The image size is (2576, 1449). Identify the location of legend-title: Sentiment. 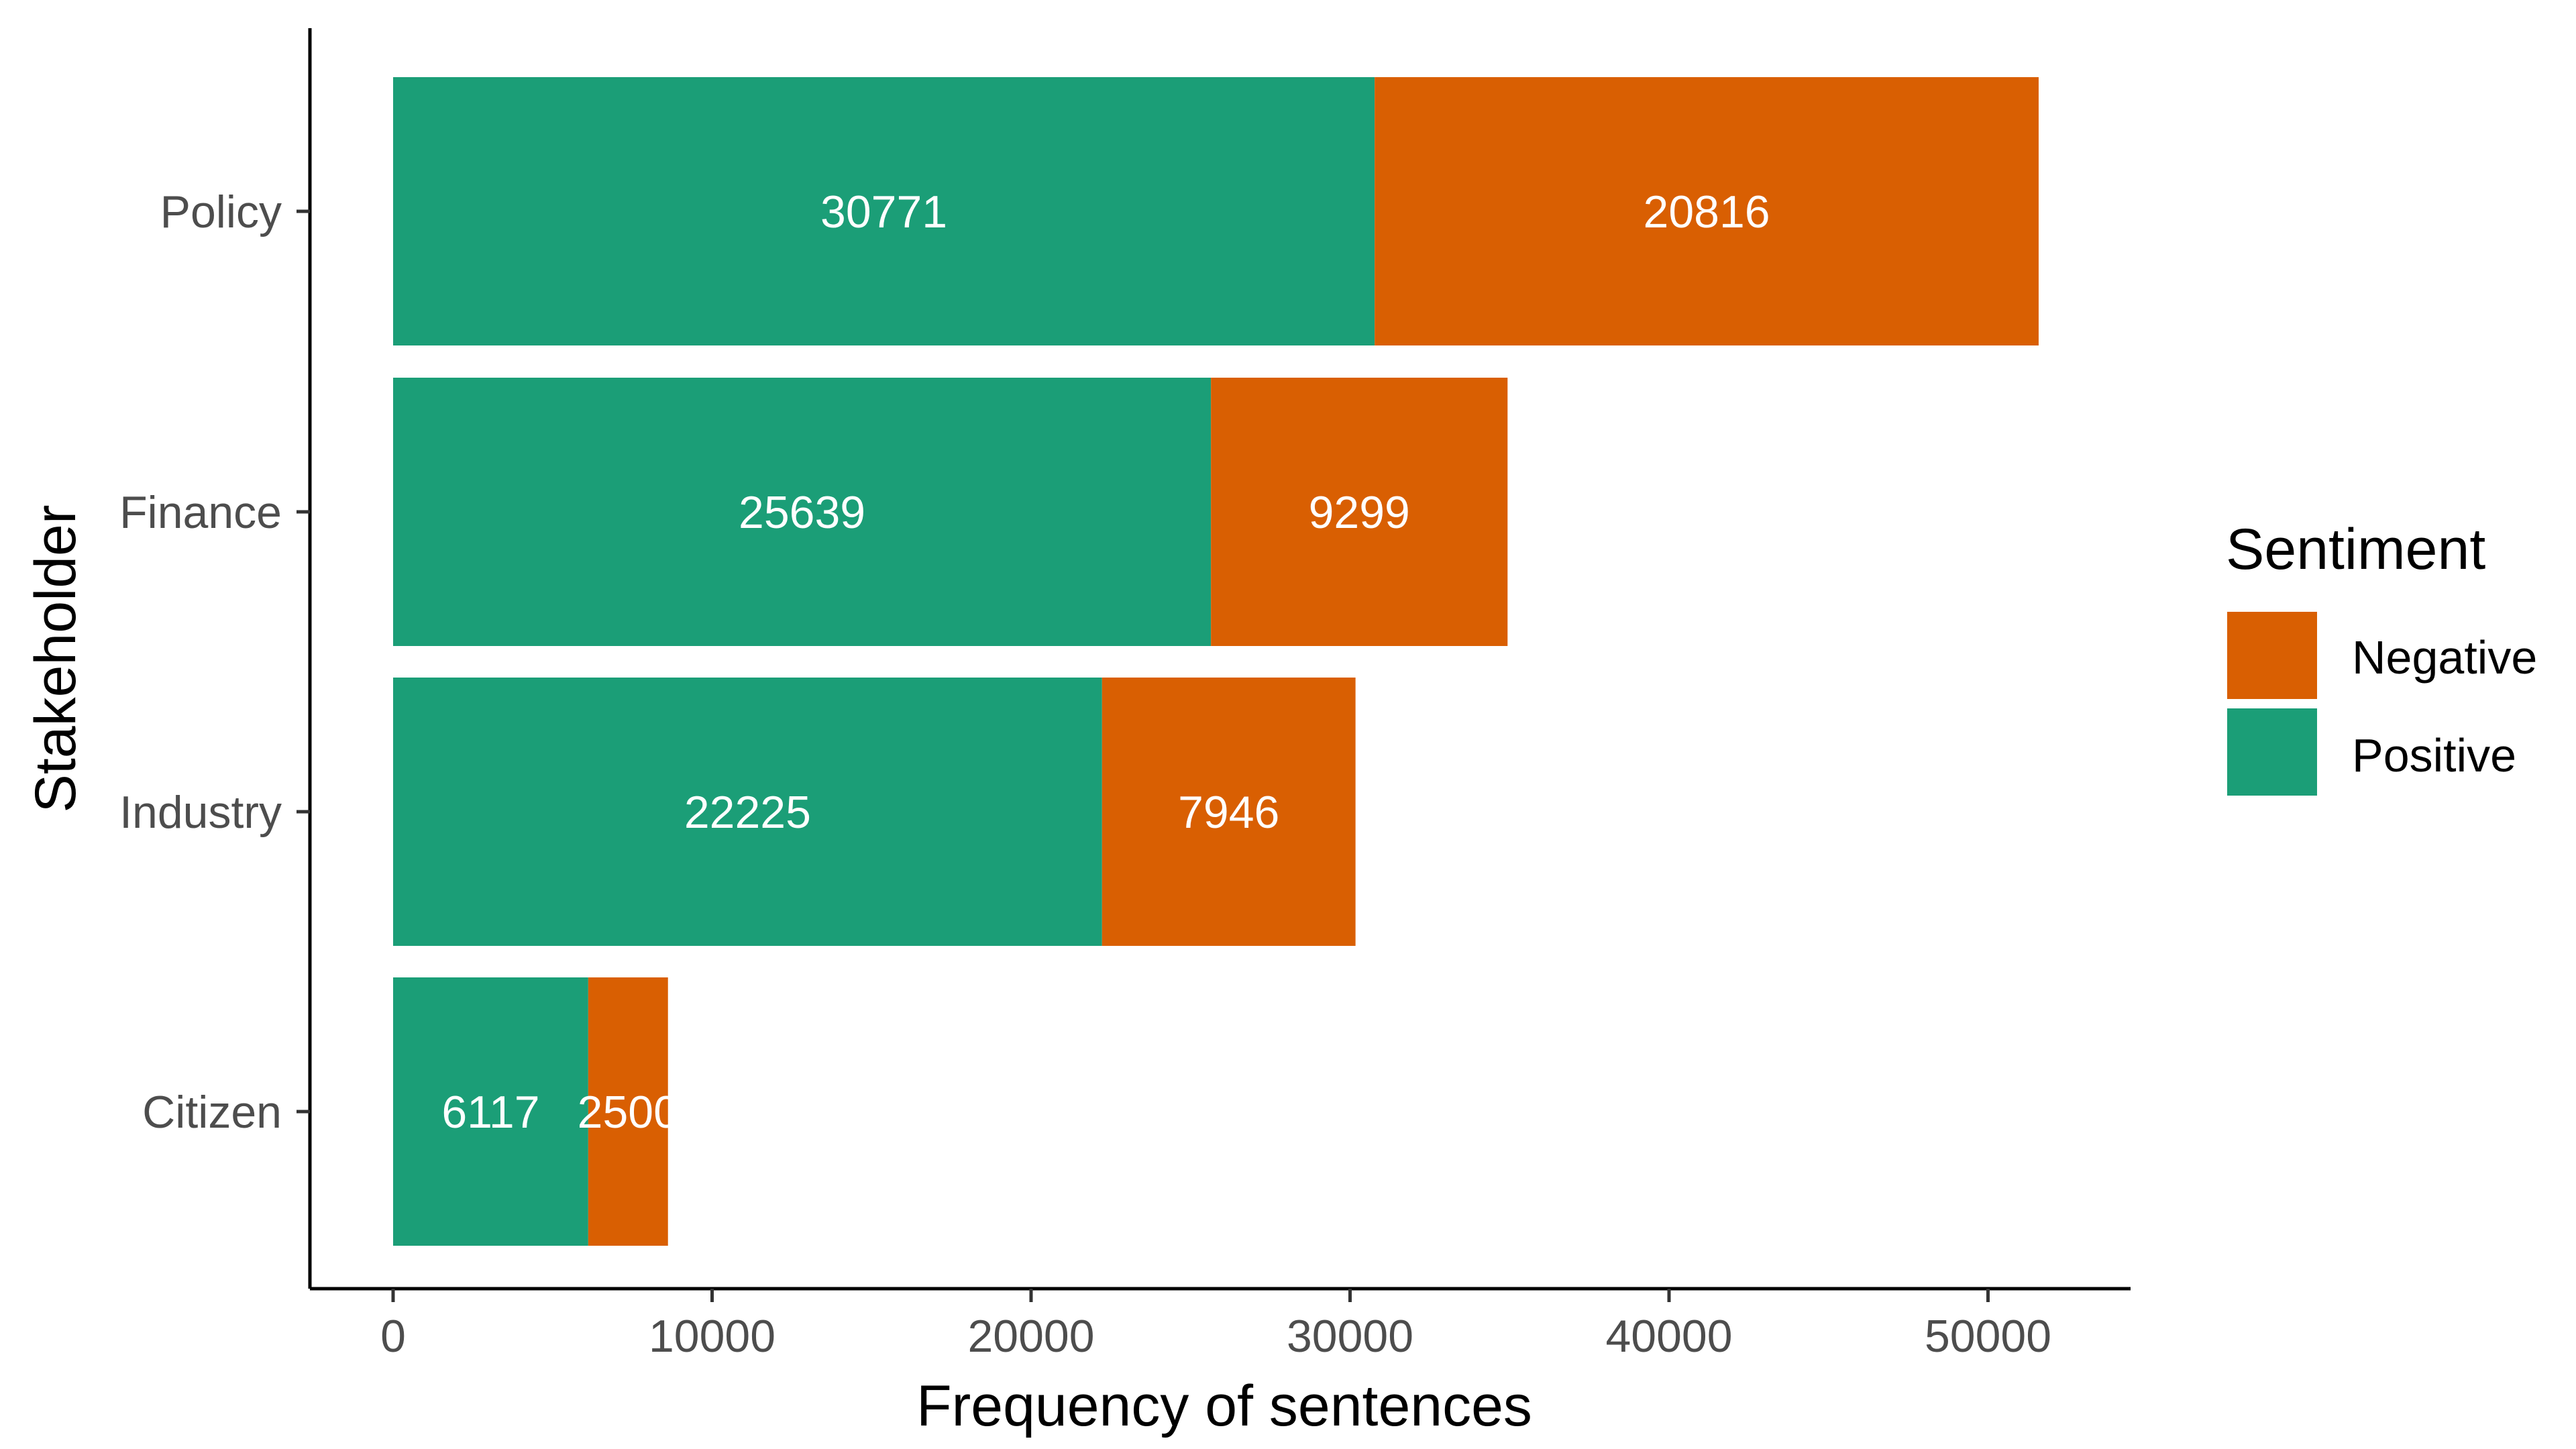
(2355, 549).